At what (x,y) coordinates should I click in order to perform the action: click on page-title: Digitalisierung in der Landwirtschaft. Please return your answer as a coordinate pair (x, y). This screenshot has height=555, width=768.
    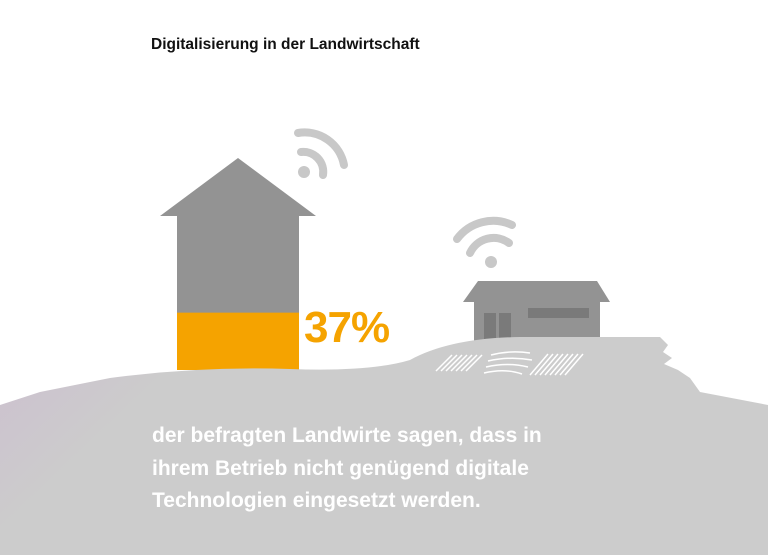
    Looking at the image, I should click on (285, 44).